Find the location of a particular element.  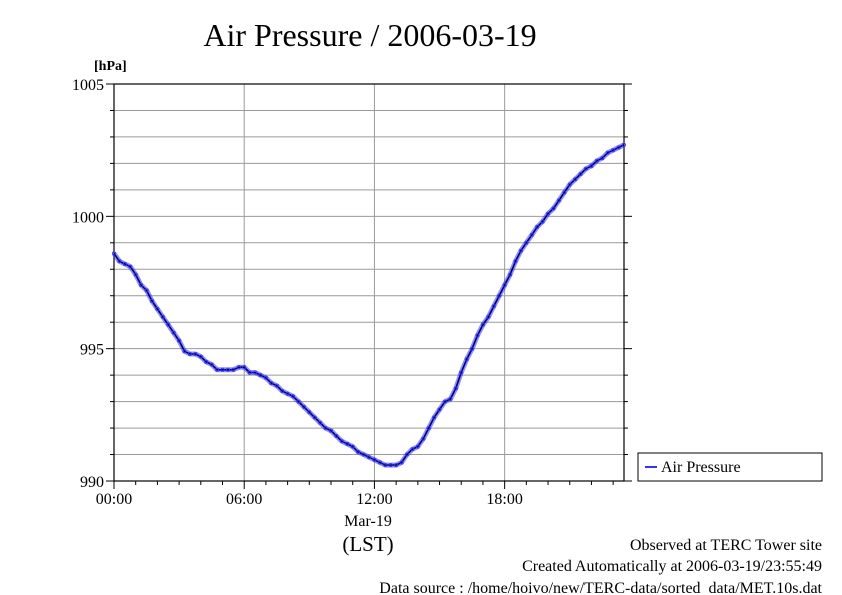

y-tick-label: 990 is located at coordinates (92, 482).